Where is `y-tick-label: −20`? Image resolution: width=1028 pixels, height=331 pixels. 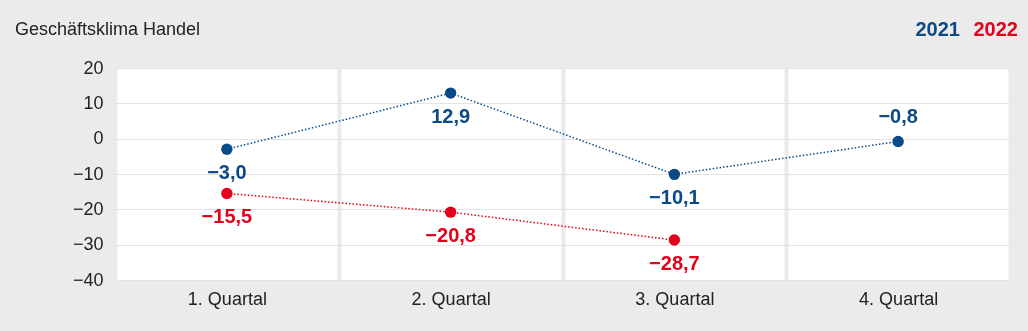
y-tick-label: −20 is located at coordinates (88, 208).